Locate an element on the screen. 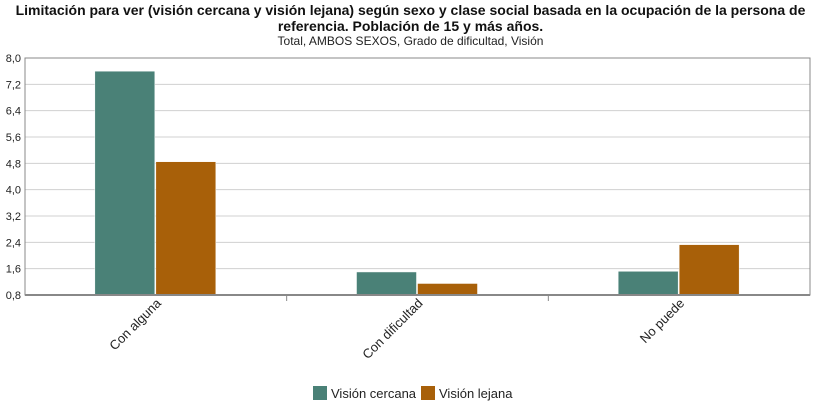 The width and height of the screenshot is (821, 415). y-tick-label: 0,8 is located at coordinates (13, 296).